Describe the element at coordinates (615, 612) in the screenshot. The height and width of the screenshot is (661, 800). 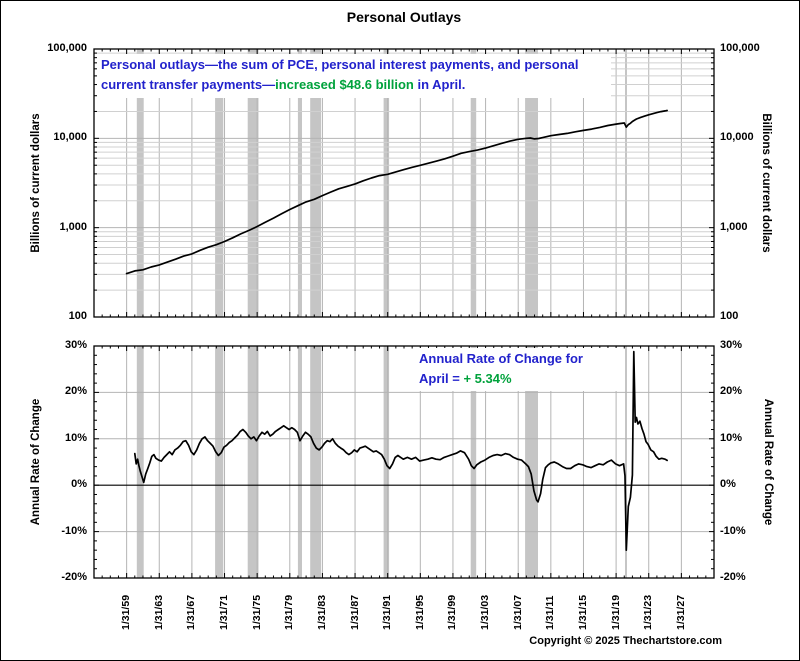
I see `x-tick-label: 1/31/19` at that location.